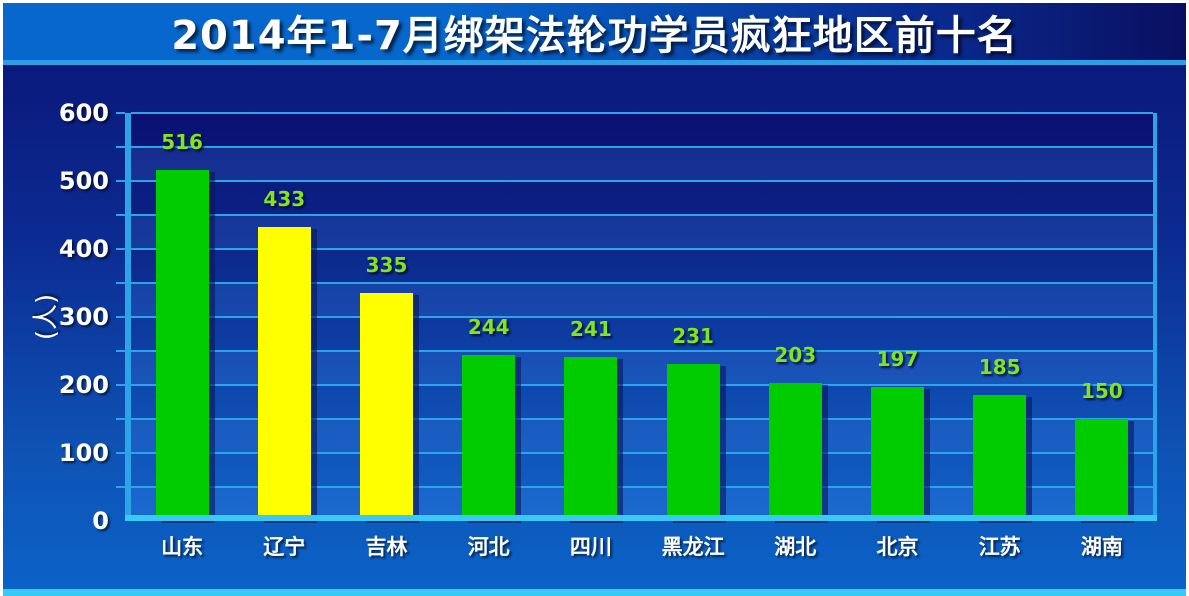  I want to click on x-axis-label: 山东, so click(182, 547).